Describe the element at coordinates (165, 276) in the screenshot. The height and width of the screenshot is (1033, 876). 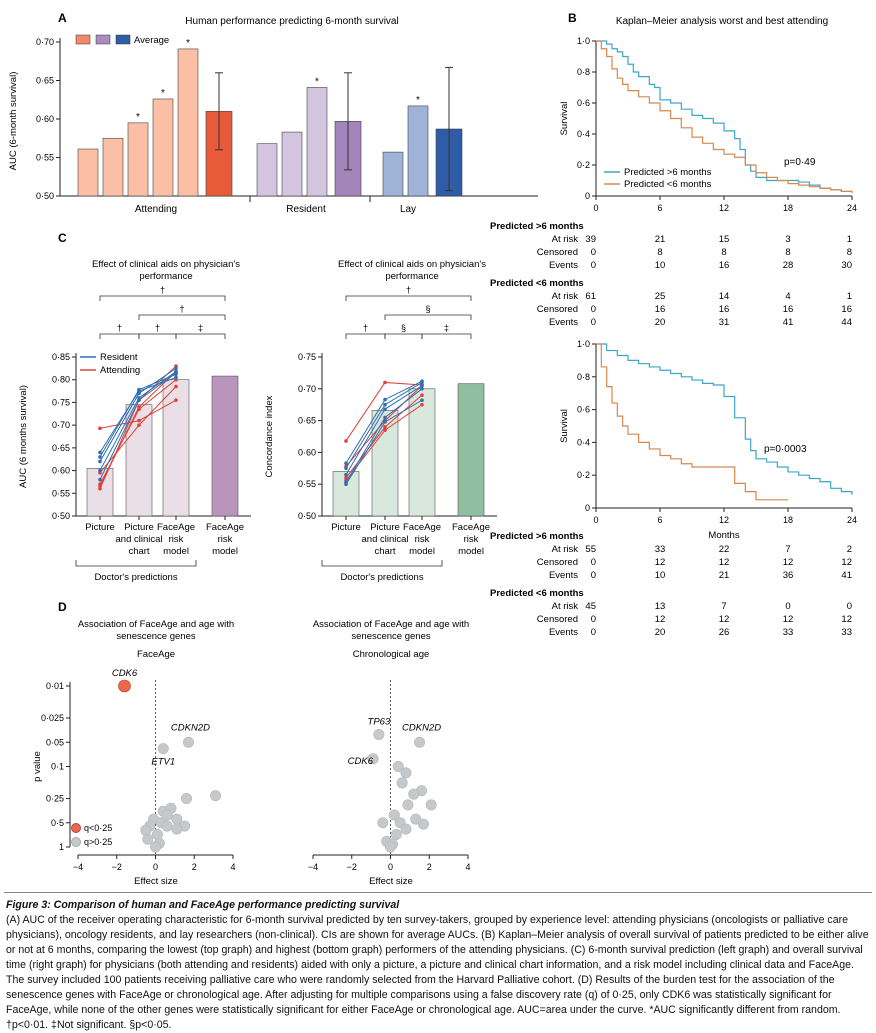
I see `panel-c-title-line2: performance` at that location.